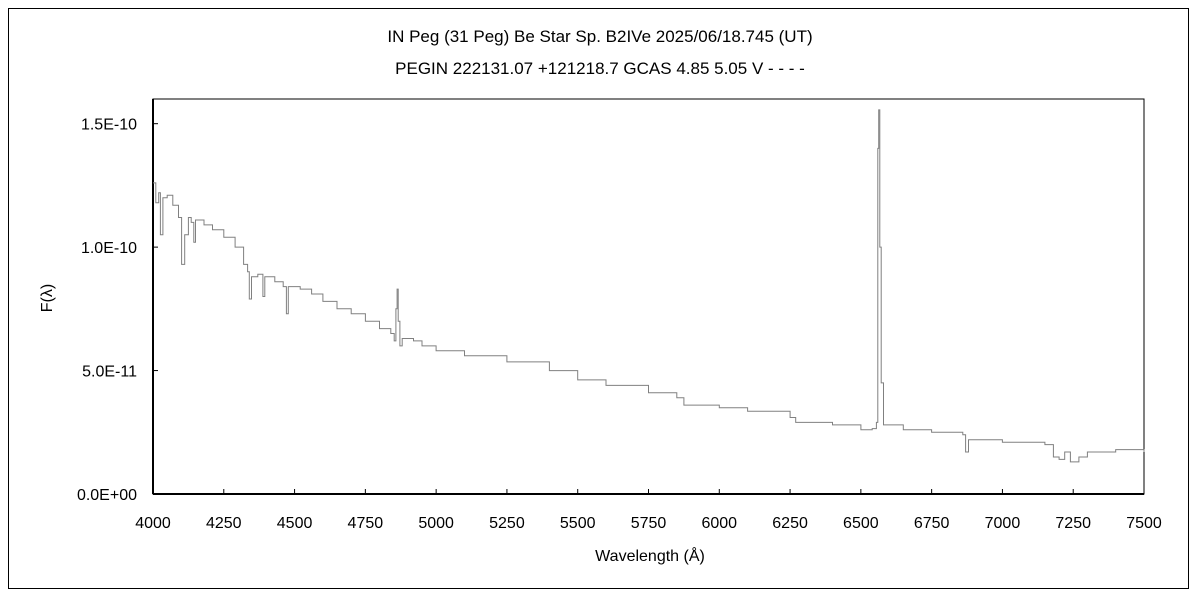 The height and width of the screenshot is (600, 1200). I want to click on x-tick-label: 4500, so click(295, 523).